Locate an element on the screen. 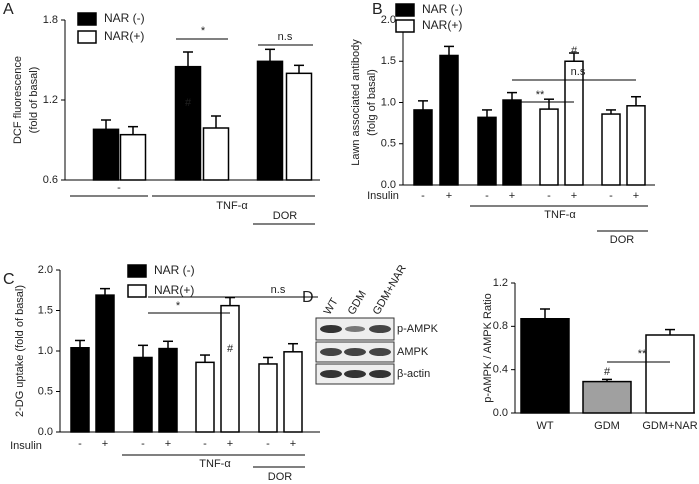  panel-letter: A is located at coordinates (8, 9).